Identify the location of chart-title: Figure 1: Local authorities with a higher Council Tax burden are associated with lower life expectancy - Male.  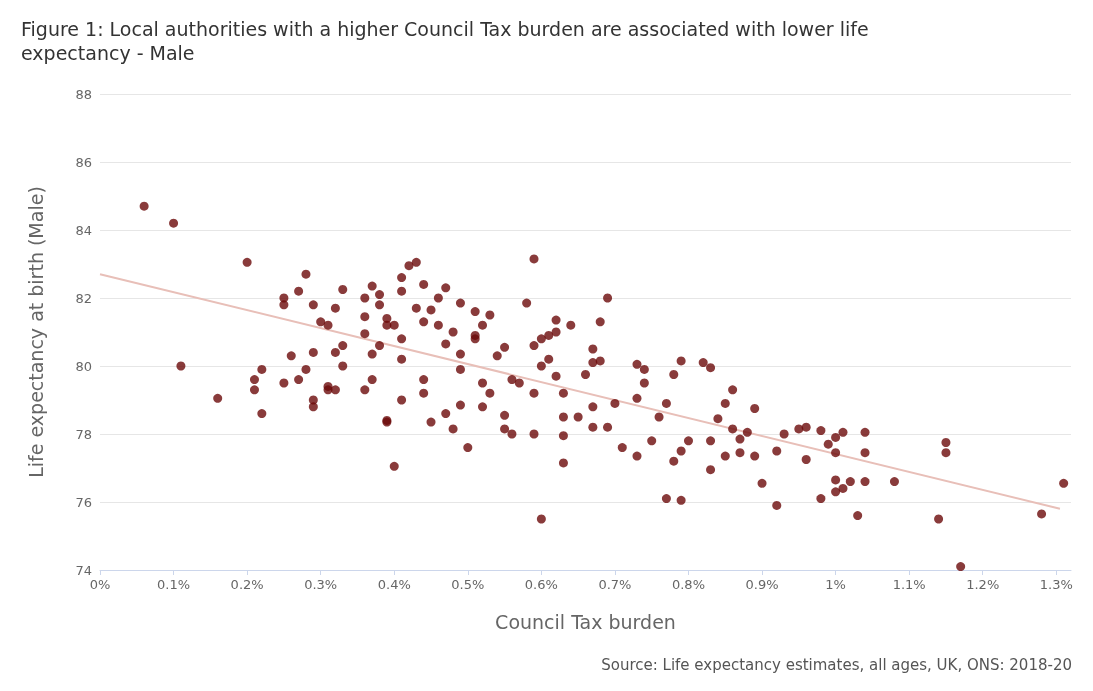
(448, 41).